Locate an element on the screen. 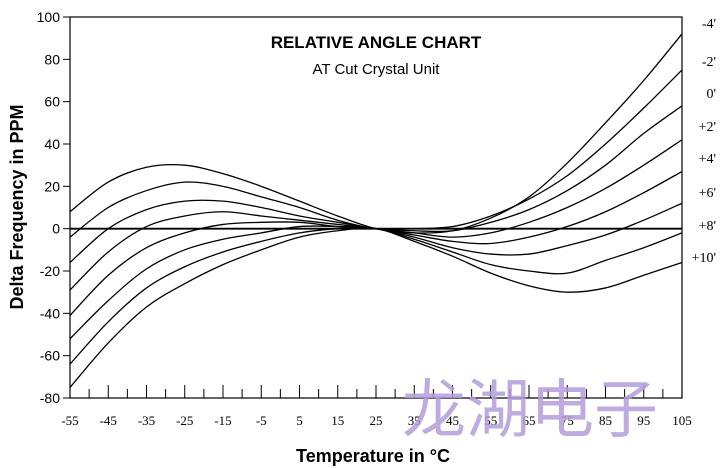 Image resolution: width=722 pixels, height=468 pixels. y-axis-label: Delta Frequency in PPM is located at coordinates (17, 206).